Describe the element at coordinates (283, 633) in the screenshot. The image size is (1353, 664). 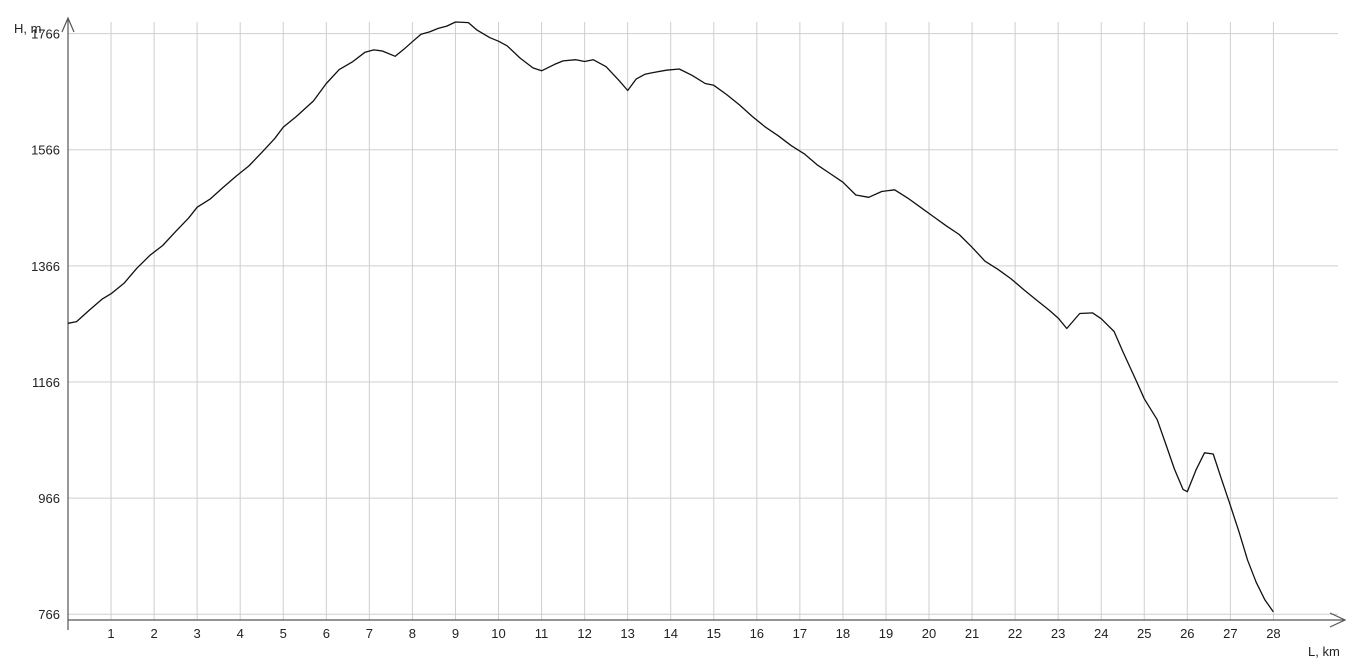
I see `x-tick-label: 5` at that location.